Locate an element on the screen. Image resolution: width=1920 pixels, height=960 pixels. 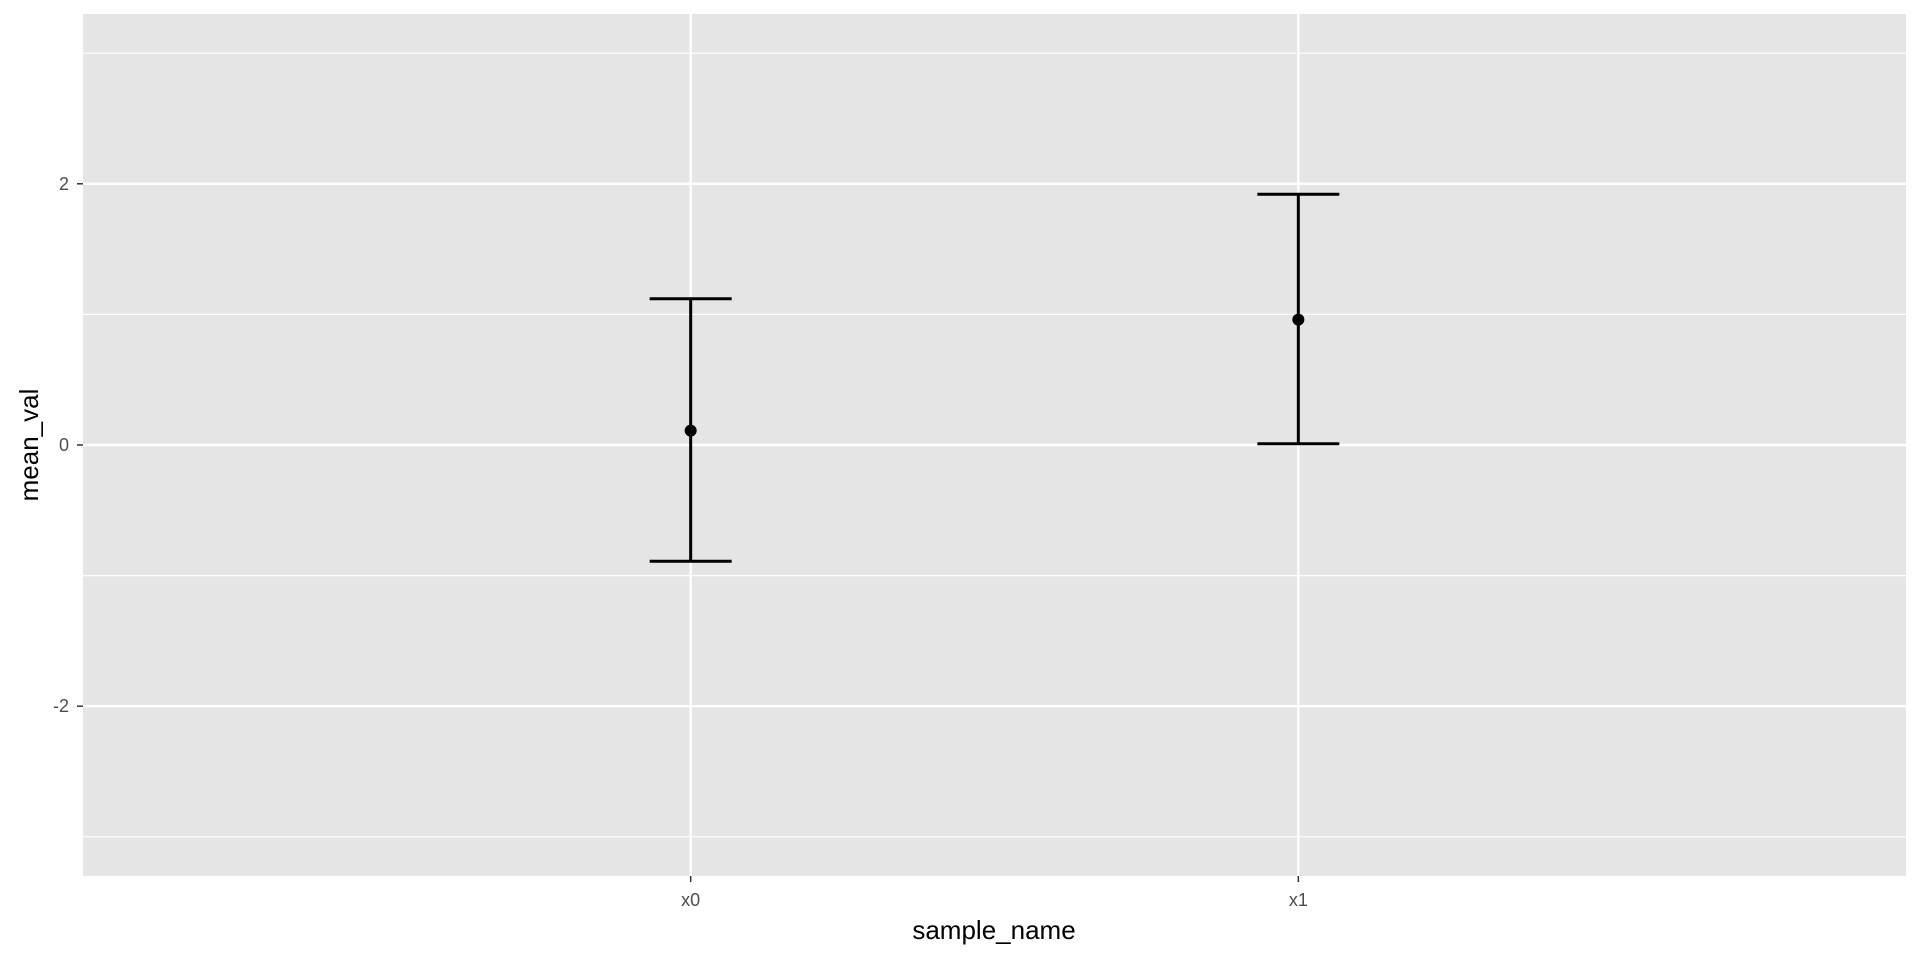
y-axis-title: mean_val is located at coordinates (29, 445).